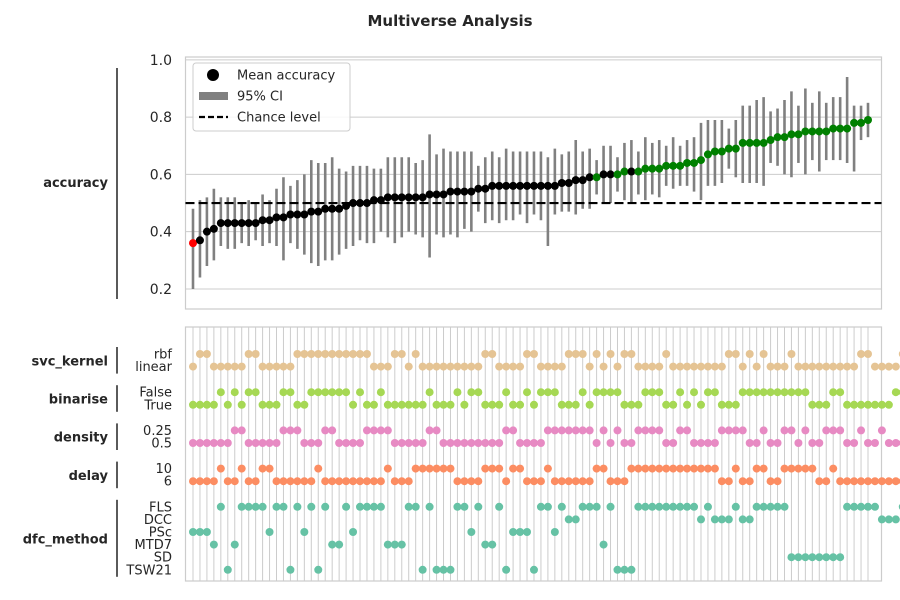 This screenshot has width=900, height=600. I want to click on y-tick-label: 0.8, so click(161, 118).